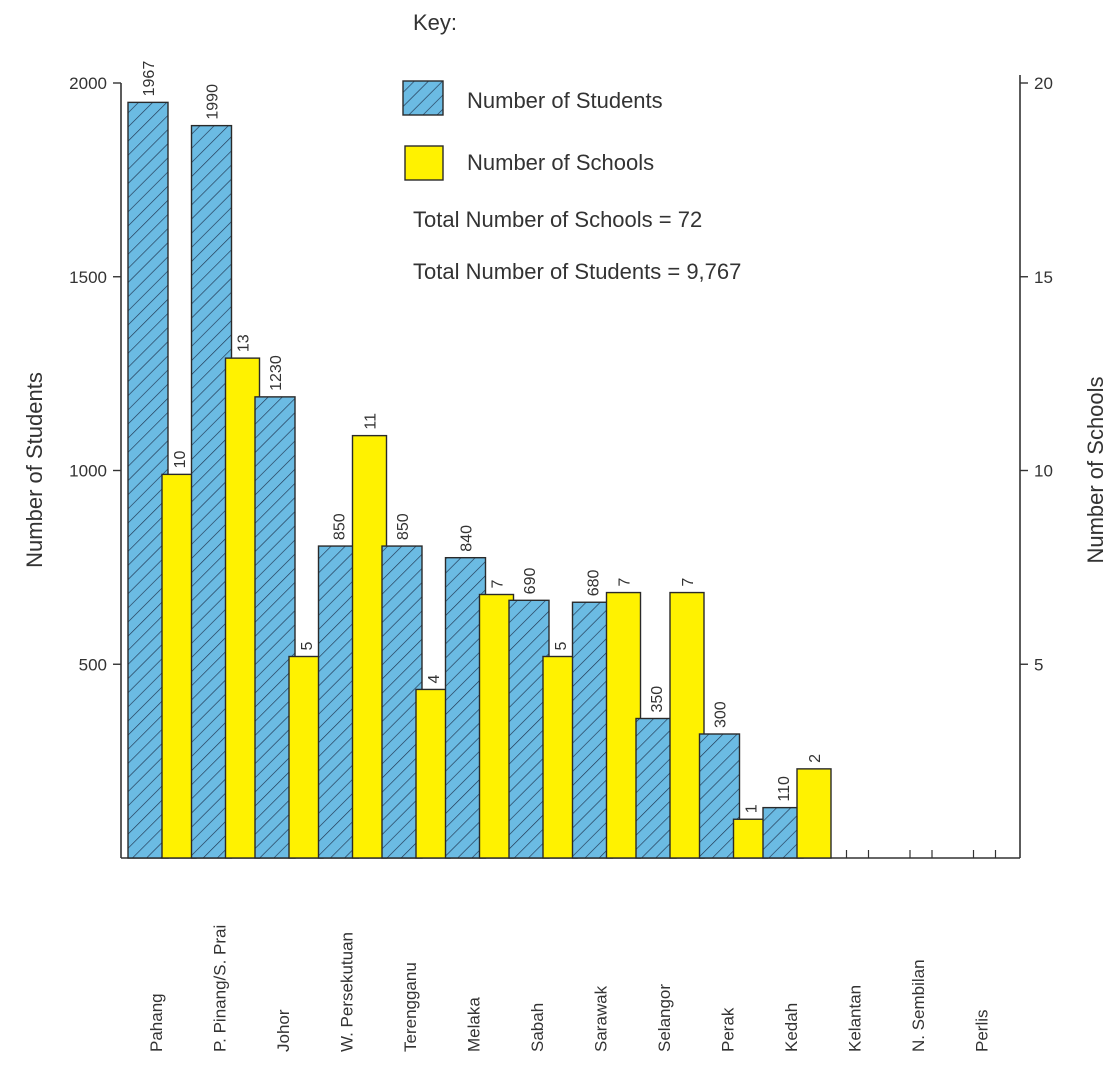  Describe the element at coordinates (565, 100) in the screenshot. I see `legend-label-students: Number of Students` at that location.